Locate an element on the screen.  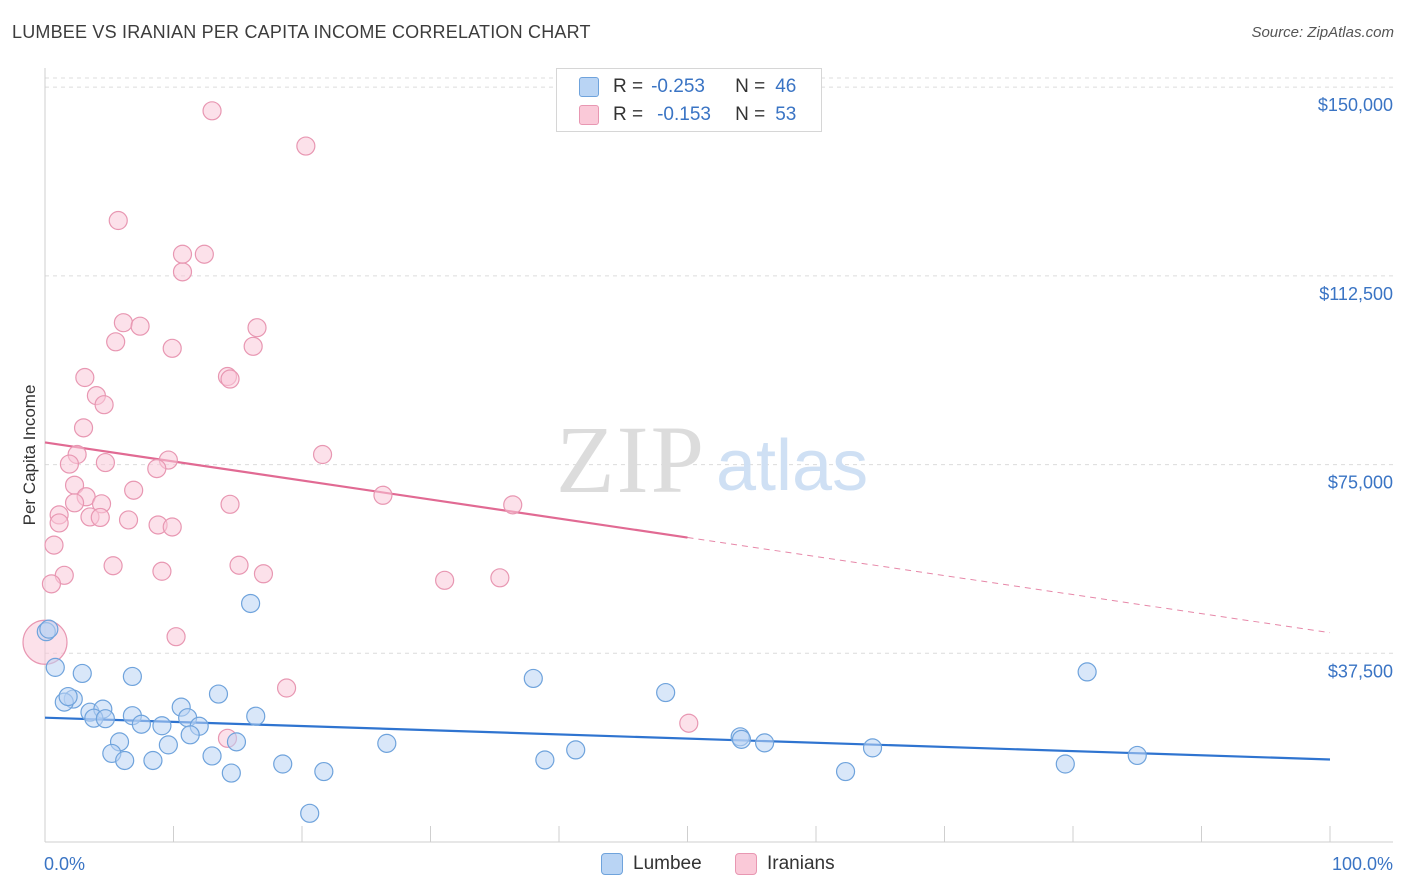
x-tick-label-max: 100.0% is located at coordinates (1362, 864).